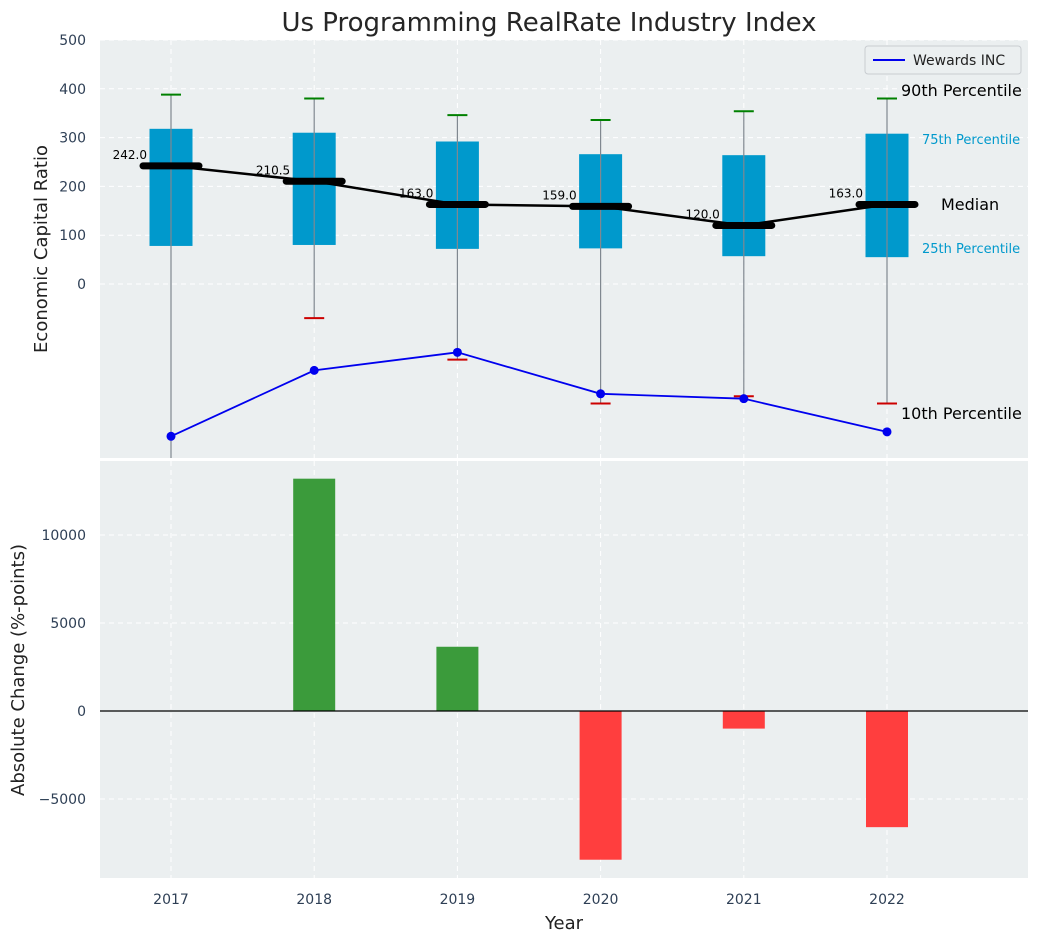  What do you see at coordinates (416, 193) in the screenshot?
I see `median-label-2019: 163.0` at bounding box center [416, 193].